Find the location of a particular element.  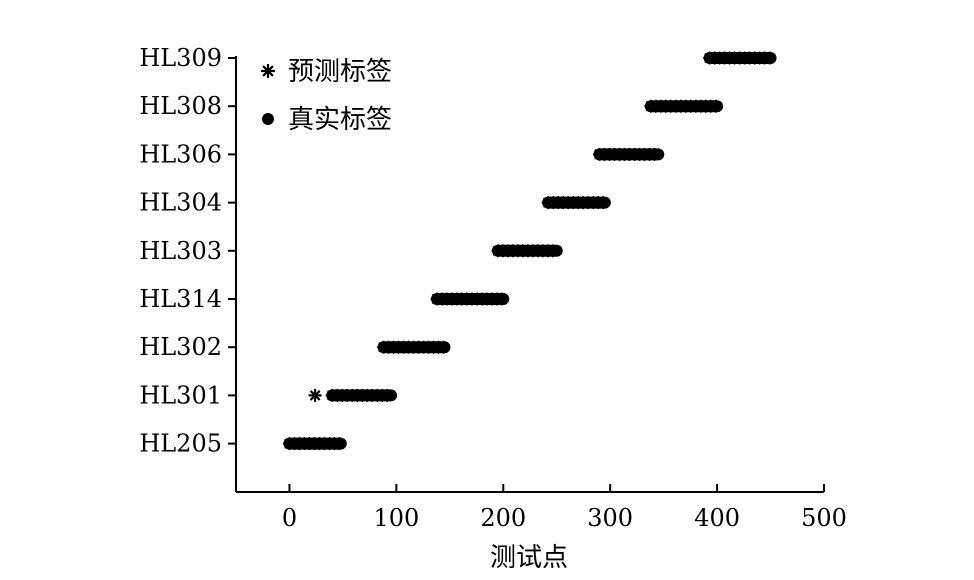

x-tick-label: 300 is located at coordinates (610, 518).